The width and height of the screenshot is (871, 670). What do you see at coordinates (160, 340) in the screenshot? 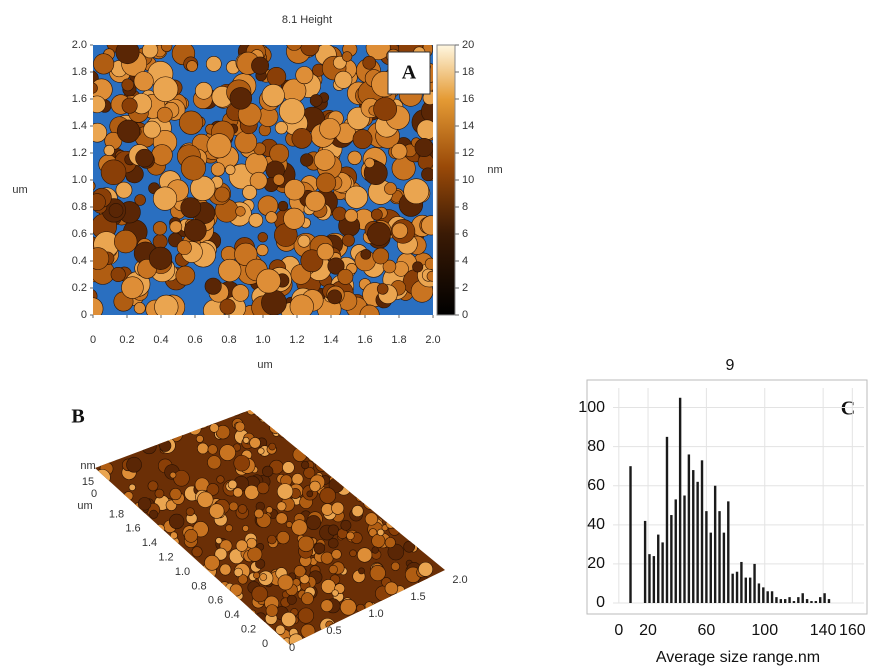
I see `x-tick-label: 0.4` at bounding box center [160, 340].